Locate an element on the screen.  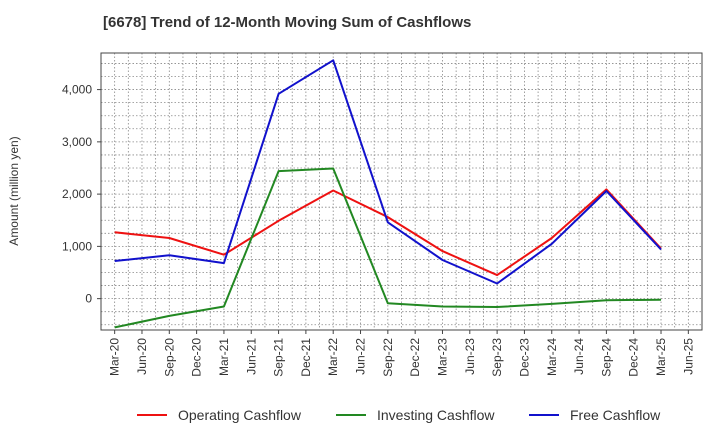
x-tick-label: Jun-22 is located at coordinates (361, 356).